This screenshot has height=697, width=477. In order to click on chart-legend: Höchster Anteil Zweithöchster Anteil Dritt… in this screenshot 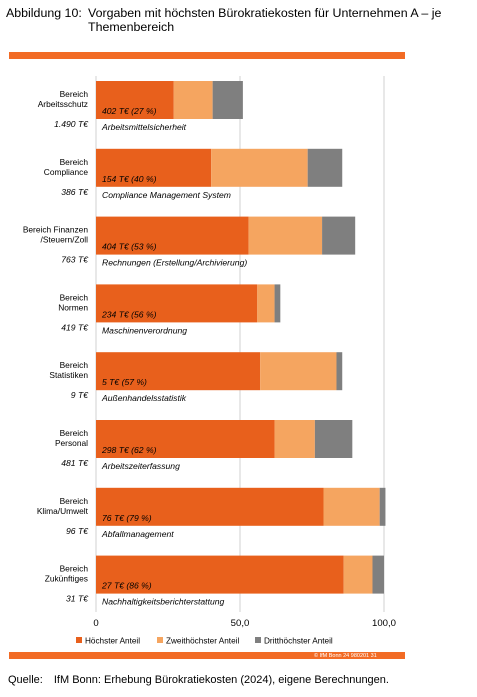, I will do `click(204, 641)`.